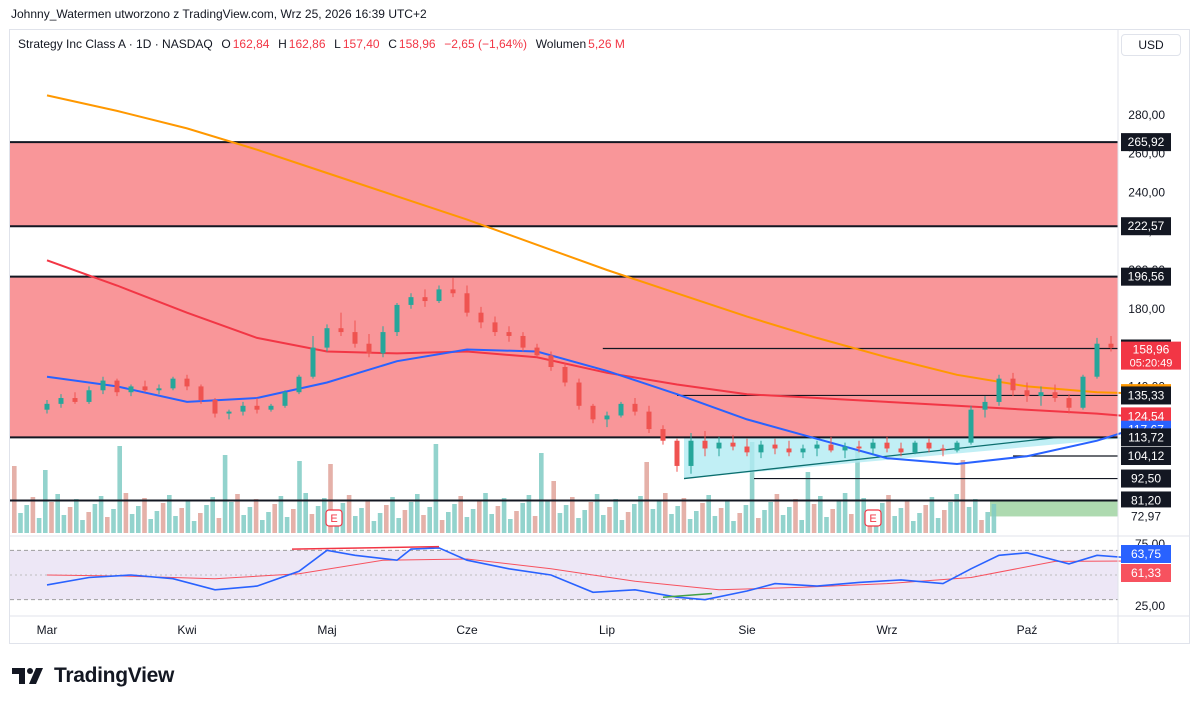  I want to click on rsi-ma-line, so click(589, 574).